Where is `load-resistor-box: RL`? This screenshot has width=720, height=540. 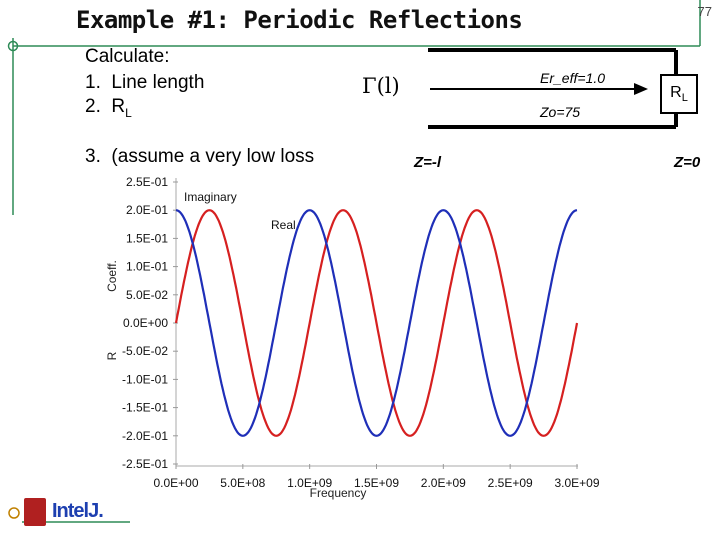 load-resistor-box: RL is located at coordinates (679, 94).